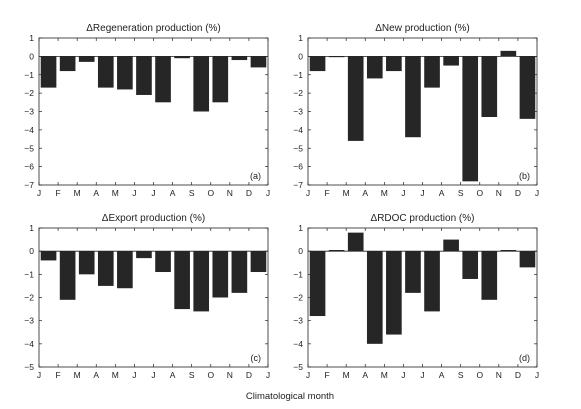 The image size is (581, 409). Describe the element at coordinates (255, 176) in the screenshot. I see `panel-label: (a)` at that location.